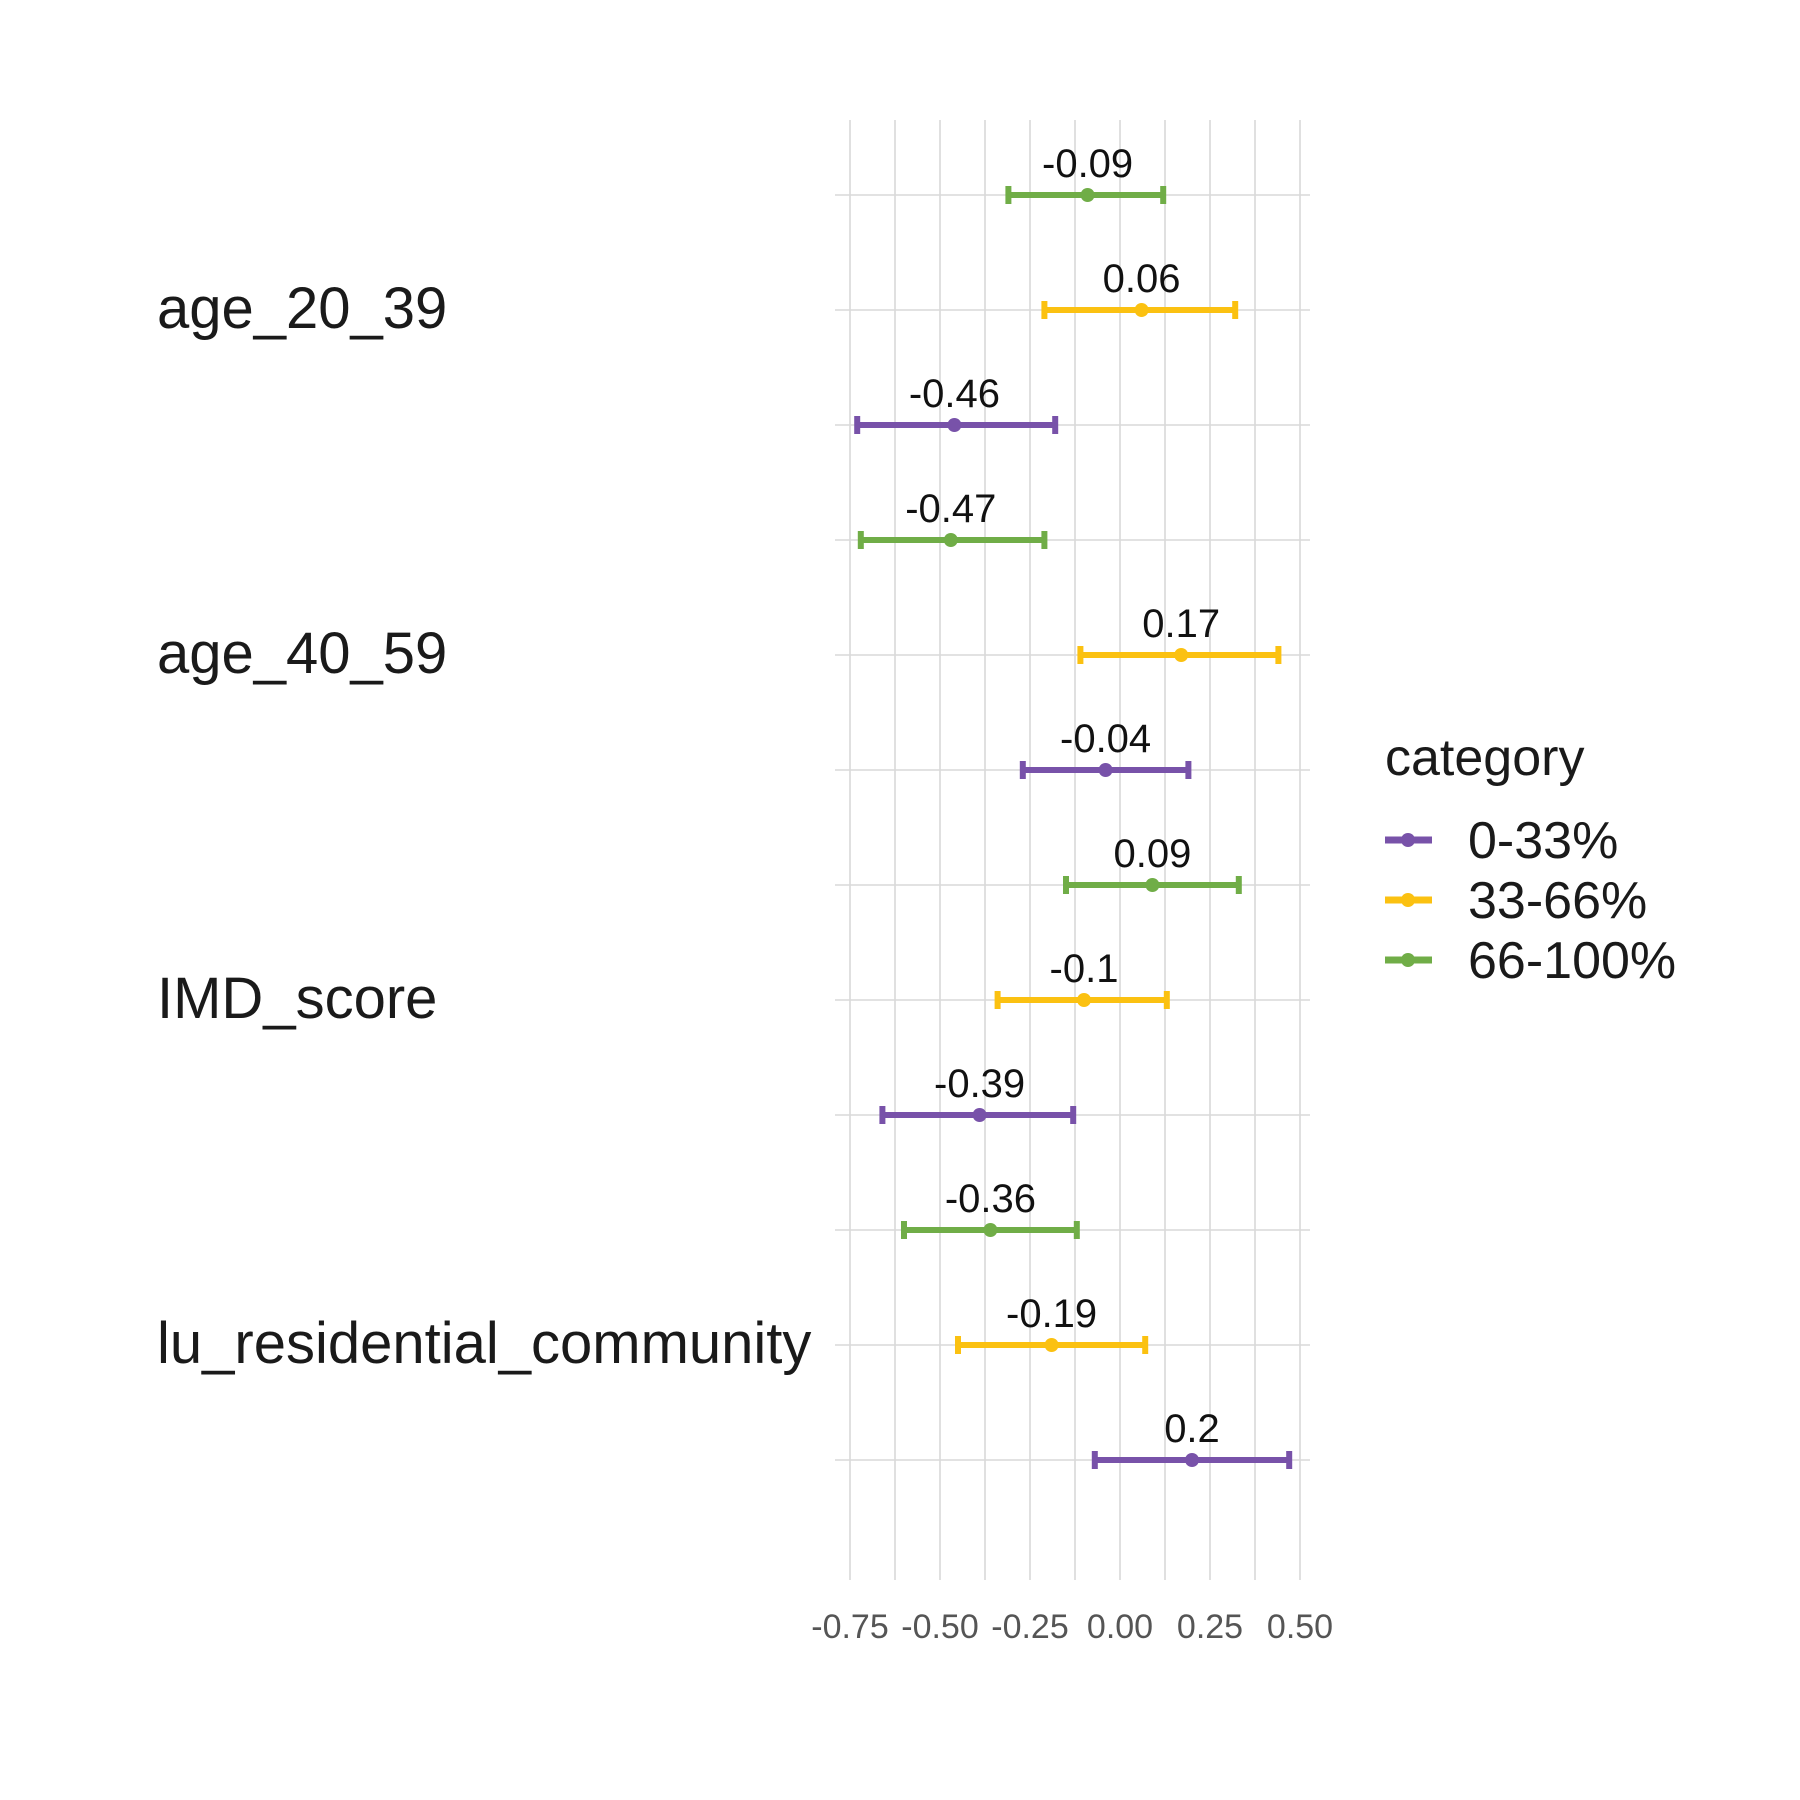  Describe the element at coordinates (1072, 1627) in the screenshot. I see `x-axis-ticks: -0.75 -0.50 -0.25 0.00 0.25 0.50` at that location.